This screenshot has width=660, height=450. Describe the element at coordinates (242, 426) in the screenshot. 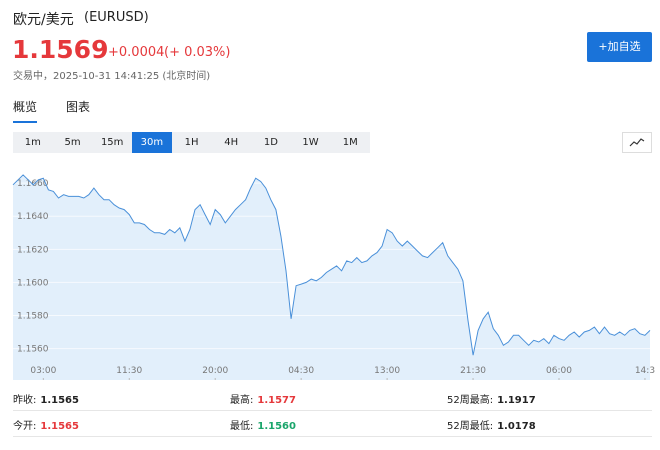

I see `stat-label: 最低:` at that location.